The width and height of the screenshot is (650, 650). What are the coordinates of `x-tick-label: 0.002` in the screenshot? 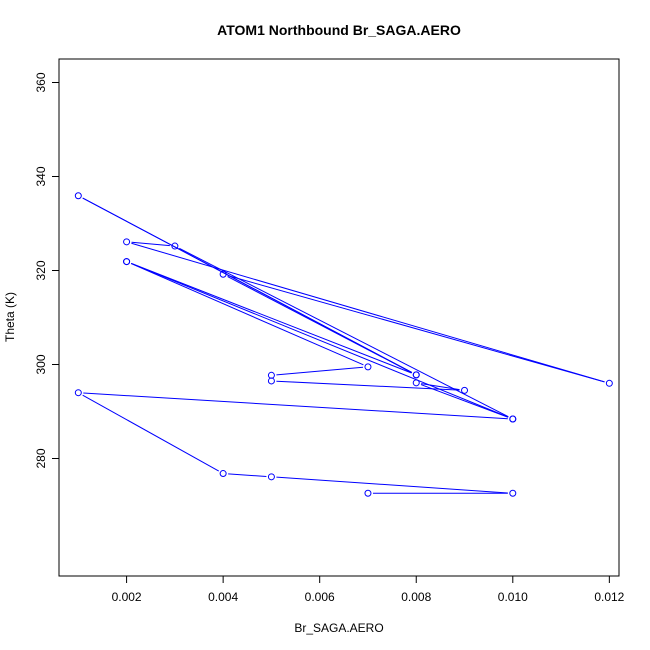 It's located at (127, 597).